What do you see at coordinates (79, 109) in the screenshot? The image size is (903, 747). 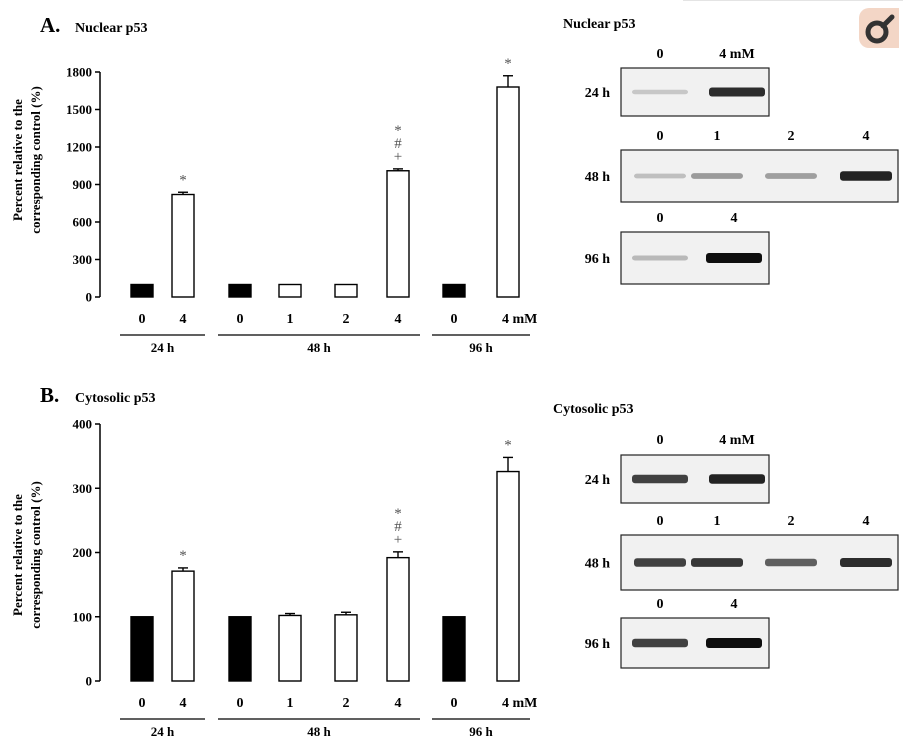 I see `panel-a-ytick-label-5: 1500` at bounding box center [79, 109].